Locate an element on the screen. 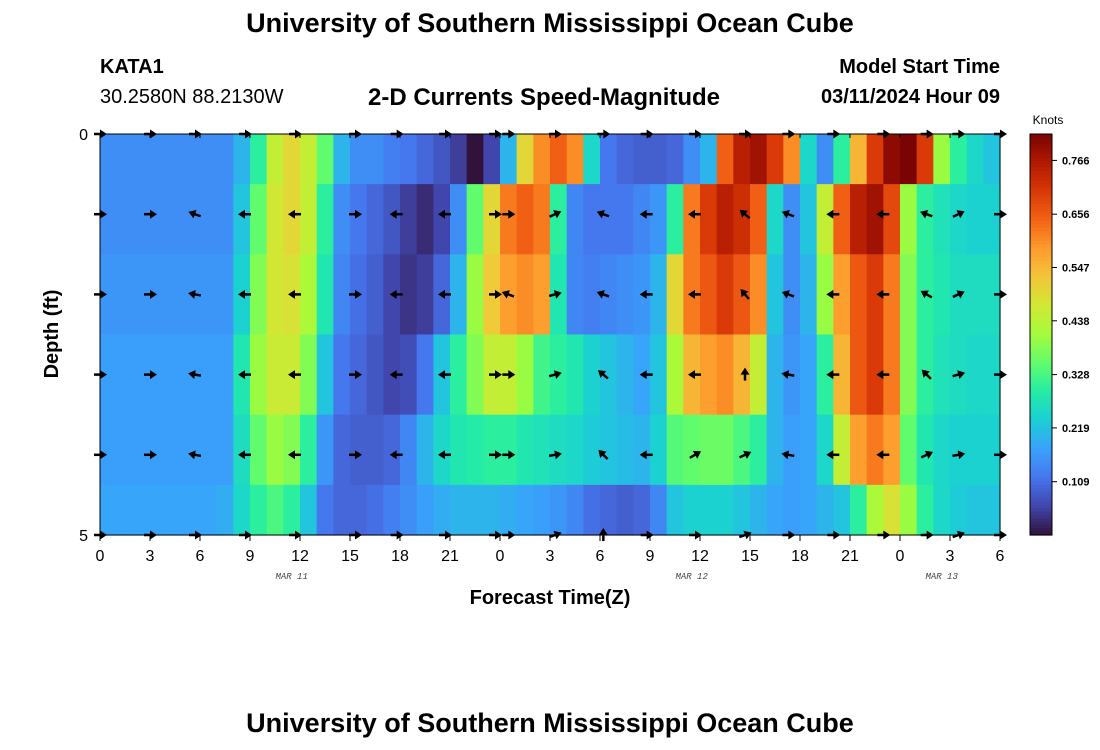 This screenshot has height=750, width=1100. x-tick-label: 0 is located at coordinates (900, 556).